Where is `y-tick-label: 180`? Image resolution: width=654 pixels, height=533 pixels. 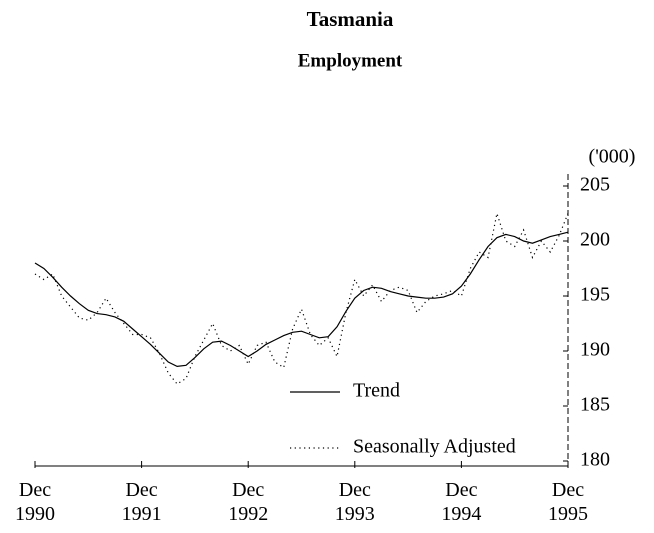
y-tick-label: 180 is located at coordinates (595, 460).